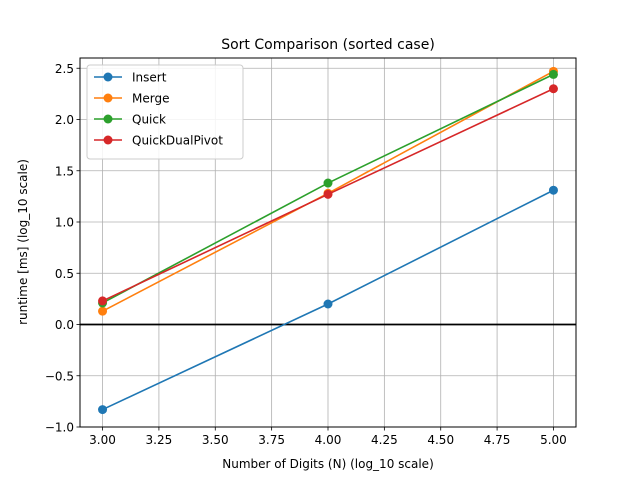 The image size is (640, 480). Describe the element at coordinates (108, 119) in the screenshot. I see `legend-marker-quick` at that location.